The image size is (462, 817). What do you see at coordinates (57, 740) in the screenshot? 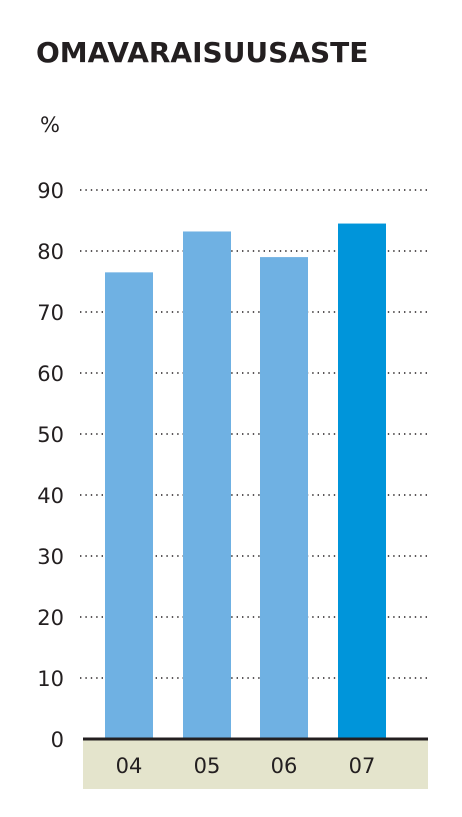
I see `y-tick-label: 0` at bounding box center [57, 740].